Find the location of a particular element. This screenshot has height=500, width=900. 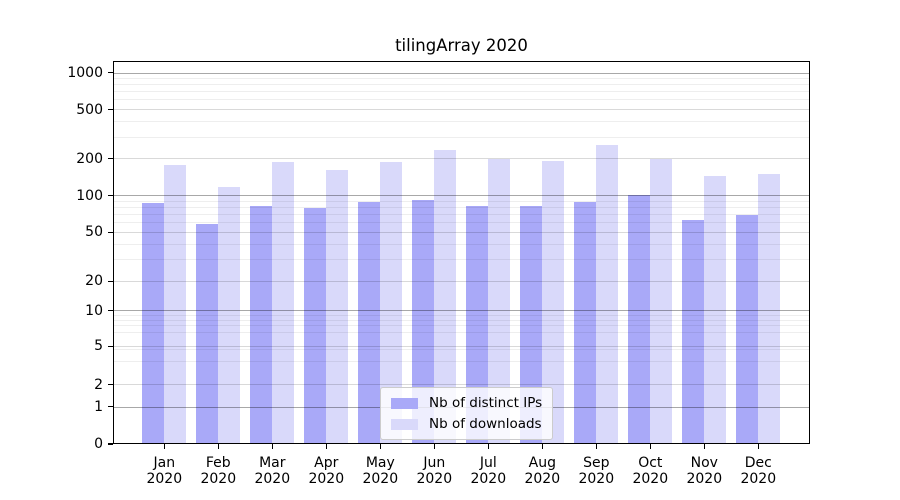

legend-item-downloads: Nb of downloads is located at coordinates (466, 424).